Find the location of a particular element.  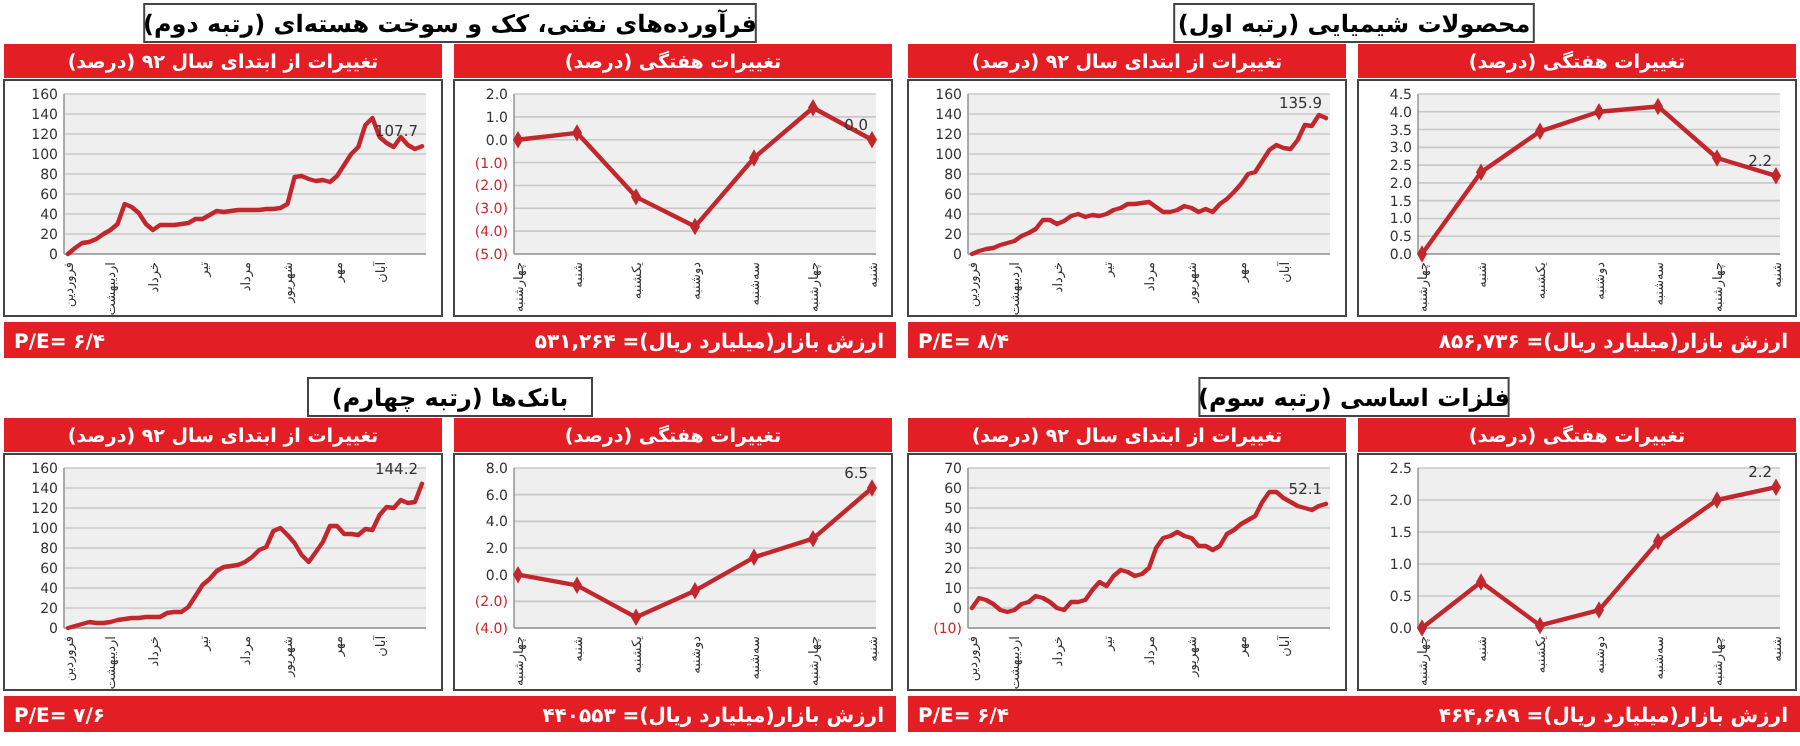

text: بانک‌ها (رتبه چهارم) is located at coordinates (450, 398).